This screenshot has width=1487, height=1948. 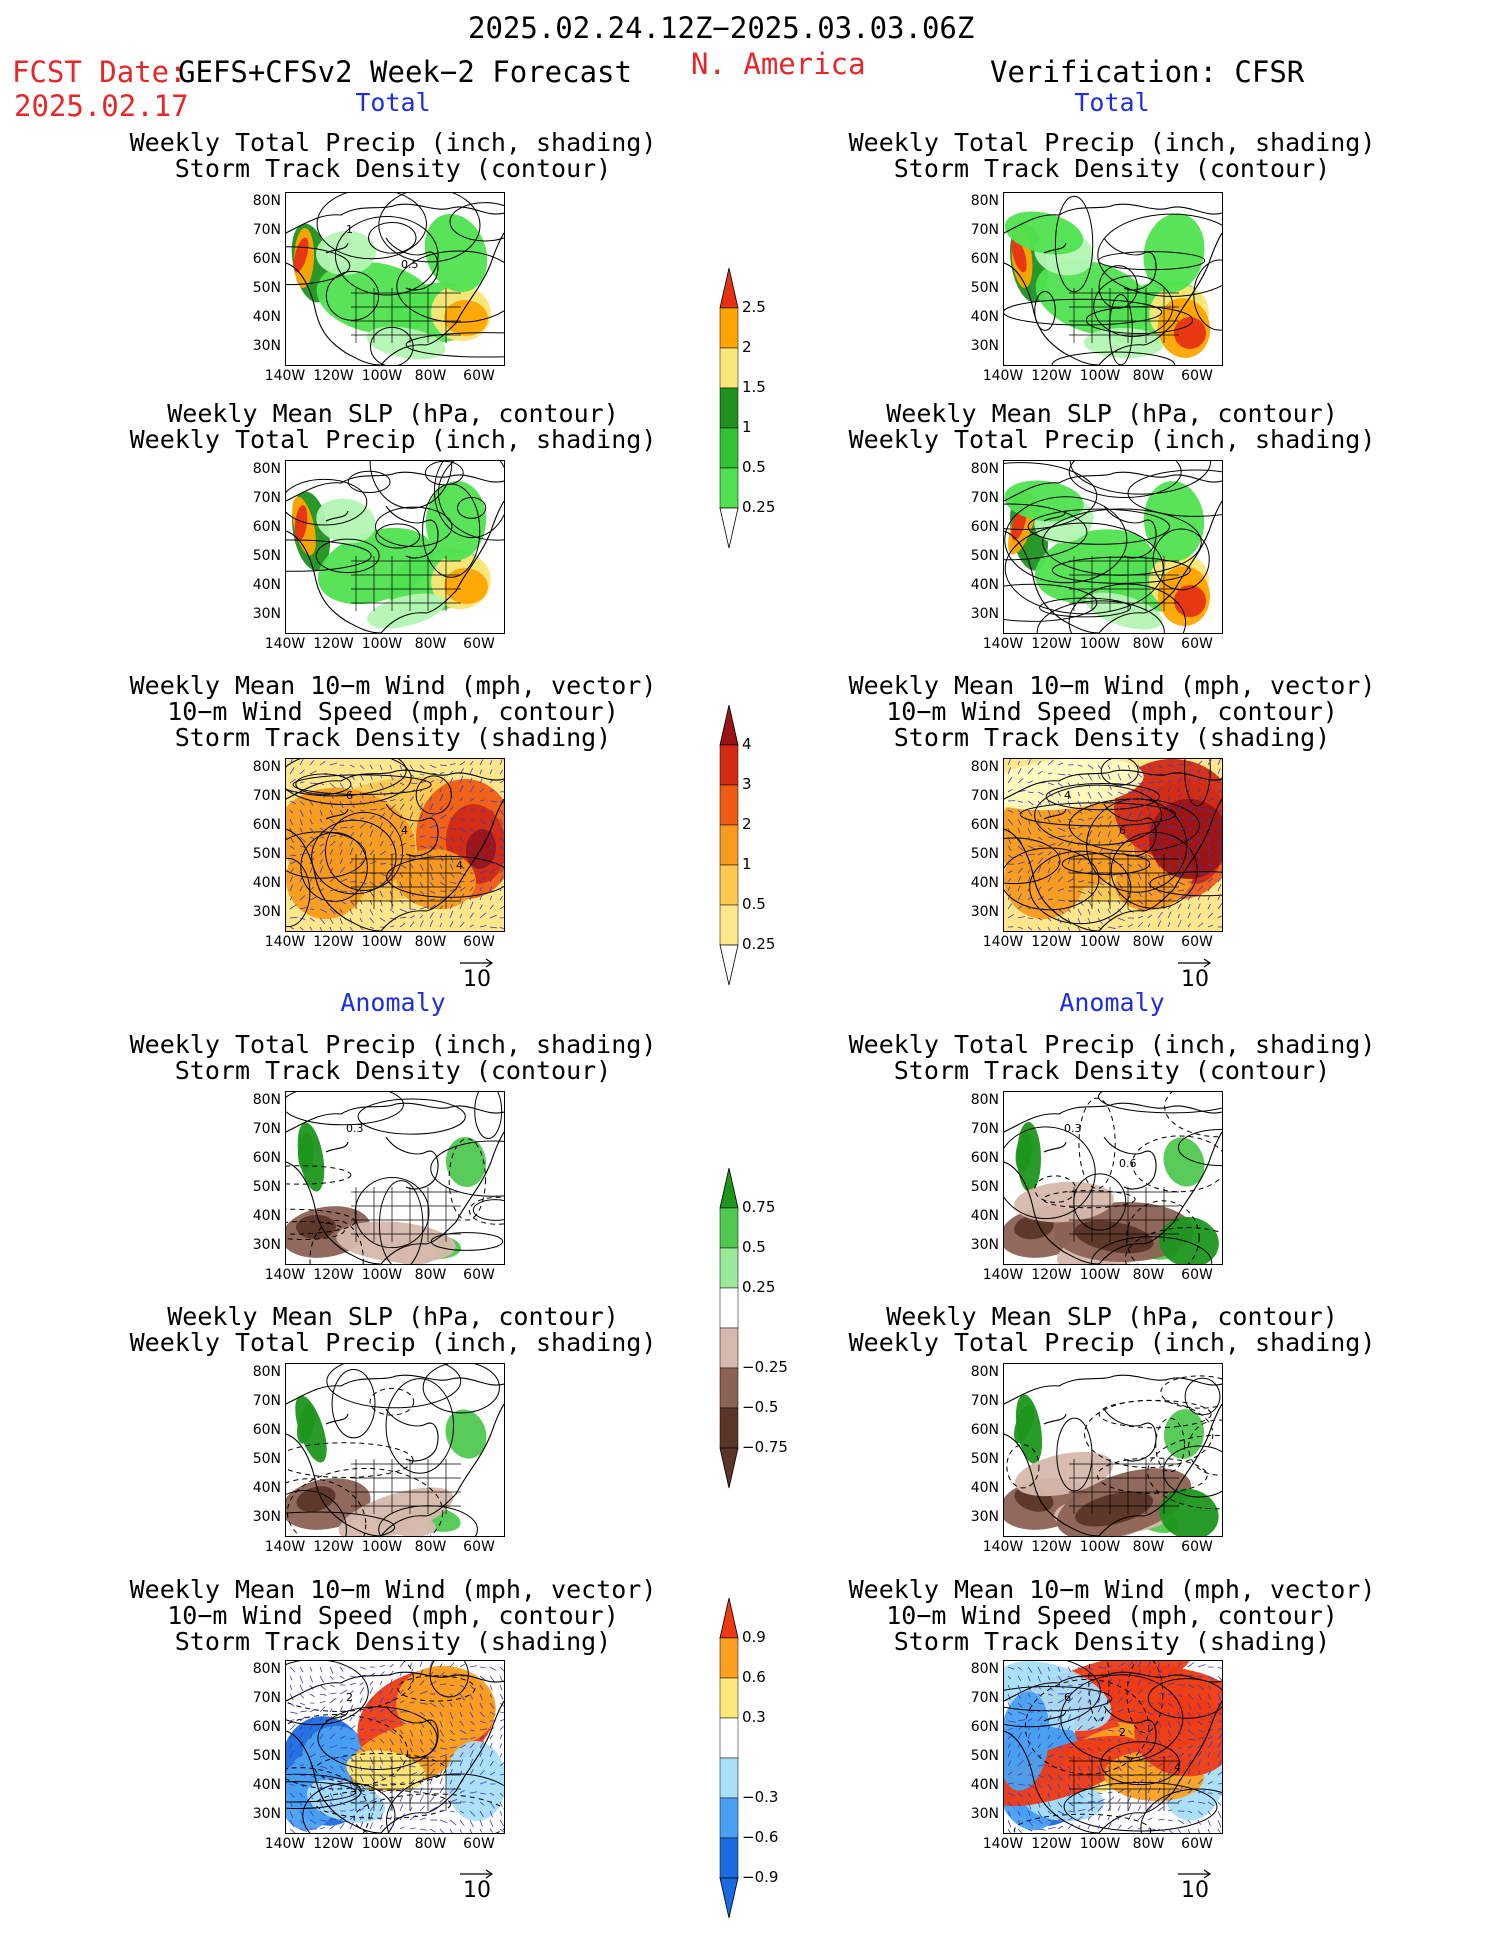 I want to click on colorbar-label: 0.9, so click(x=754, y=1637).